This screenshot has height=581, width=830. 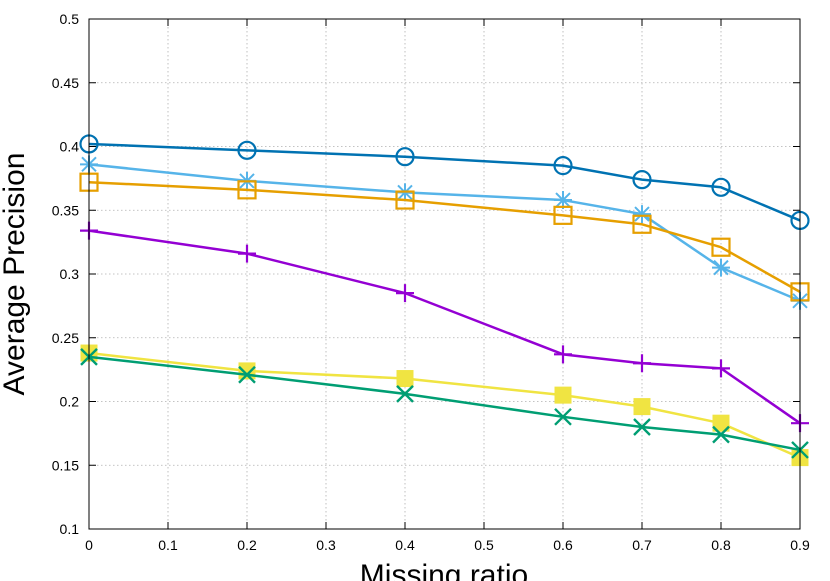 What do you see at coordinates (484, 545) in the screenshot?
I see `x-tick-label: 0.5` at bounding box center [484, 545].